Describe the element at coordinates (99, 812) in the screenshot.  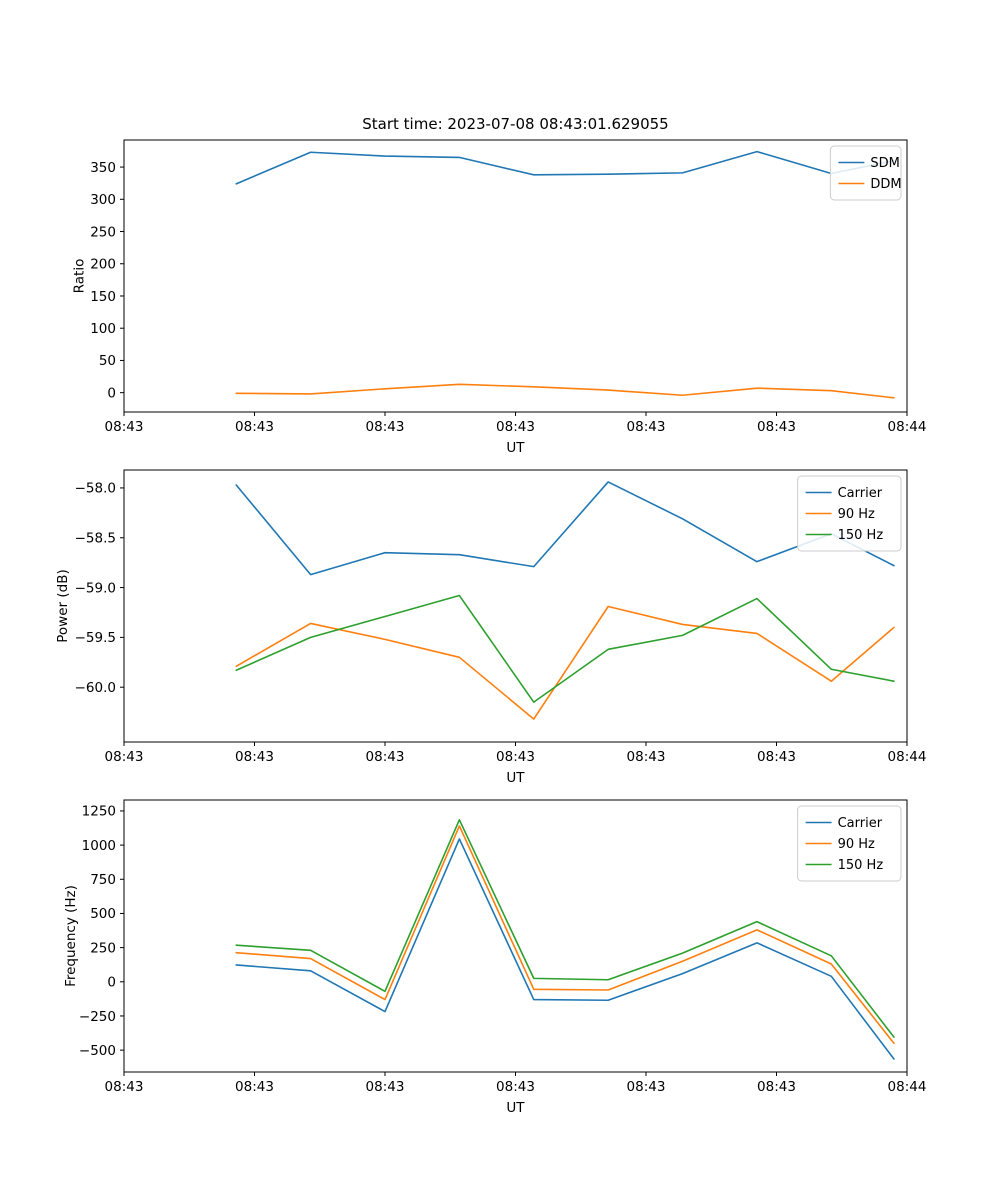
I see `y-tick-label: 1250` at that location.